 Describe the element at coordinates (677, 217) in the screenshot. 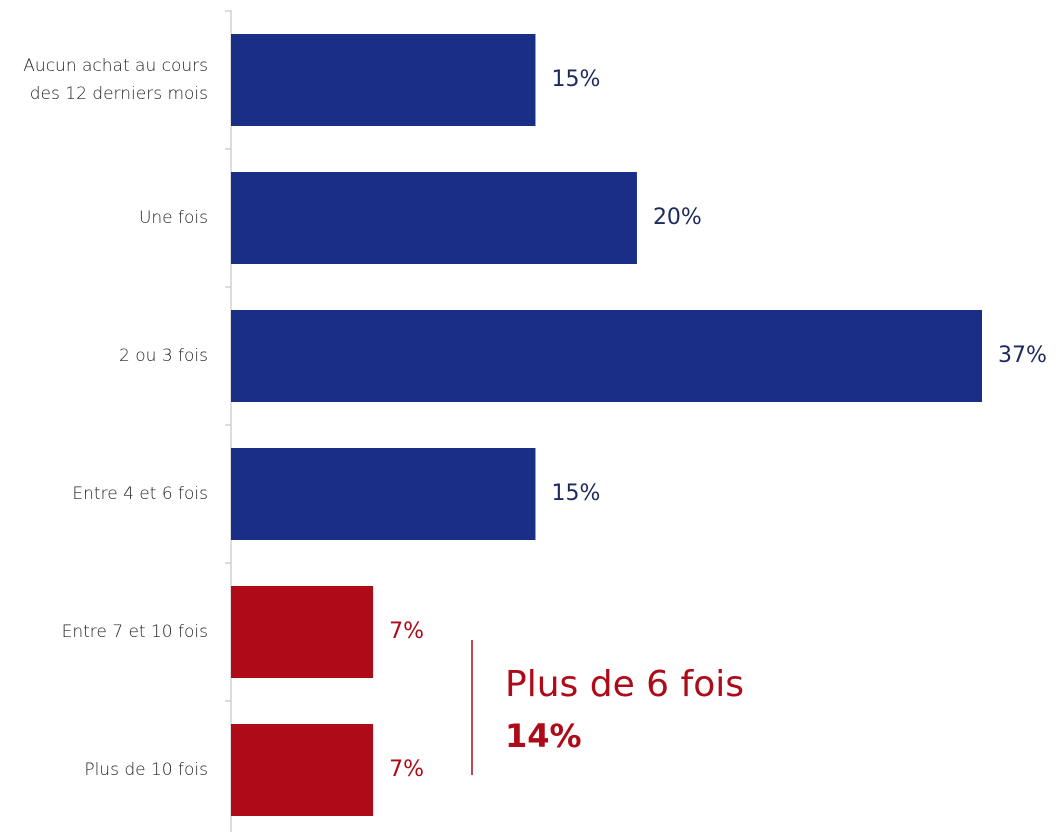

I see `value-label: 20%` at that location.